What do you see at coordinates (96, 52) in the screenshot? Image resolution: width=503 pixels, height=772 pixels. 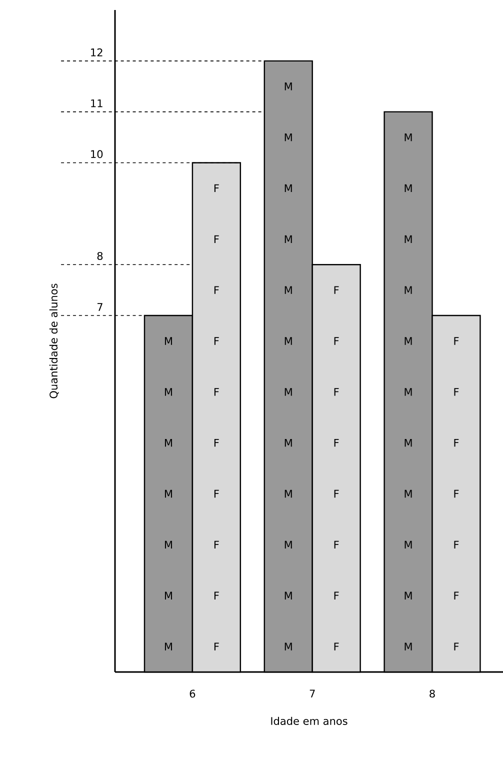 I see `y-tick-label: 12` at bounding box center [96, 52].